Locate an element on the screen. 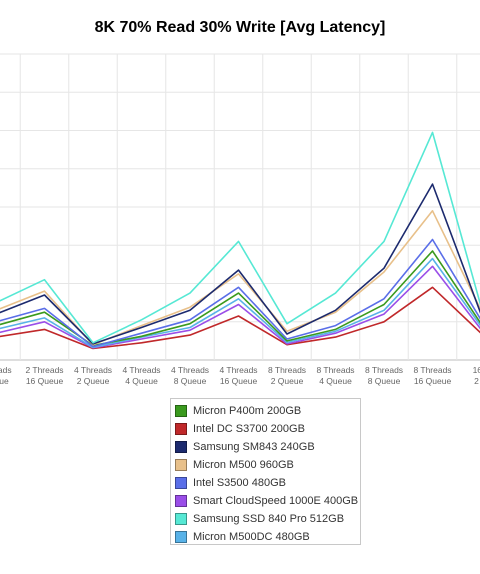 This screenshot has width=480, height=574. legend-label: Smart CloudSpeed 1000E 400GB is located at coordinates (276, 501).